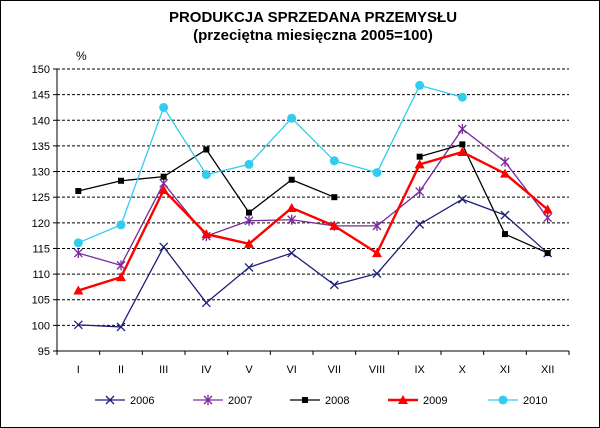 This screenshot has height=428, width=600. What do you see at coordinates (41, 70) in the screenshot?
I see `y-tick-label: 150` at bounding box center [41, 70].